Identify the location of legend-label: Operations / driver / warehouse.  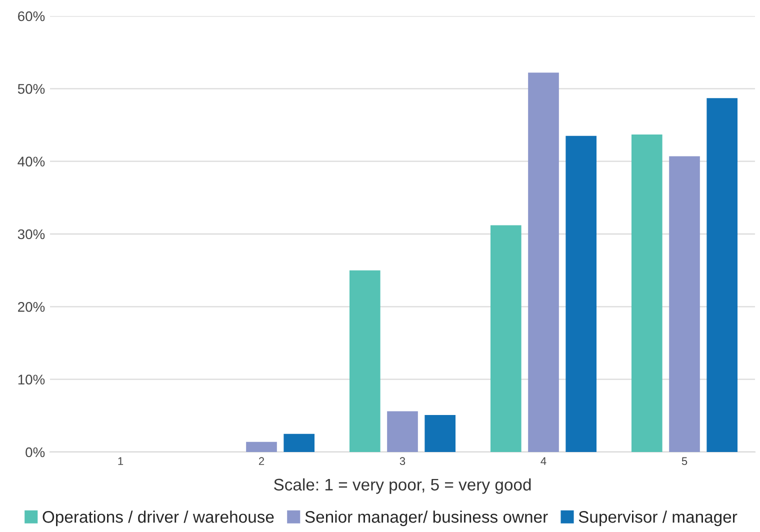
(158, 518).